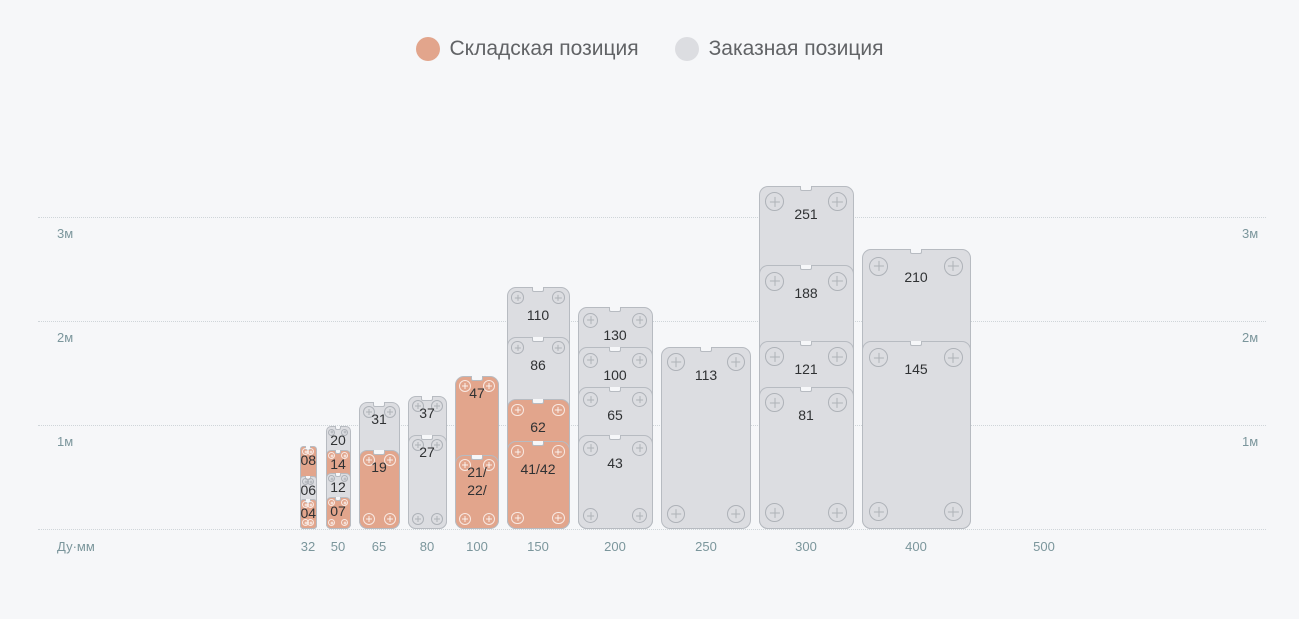 This screenshot has width=1299, height=619. Describe the element at coordinates (308, 489) in the screenshot. I see `plate-label: 06` at that location.